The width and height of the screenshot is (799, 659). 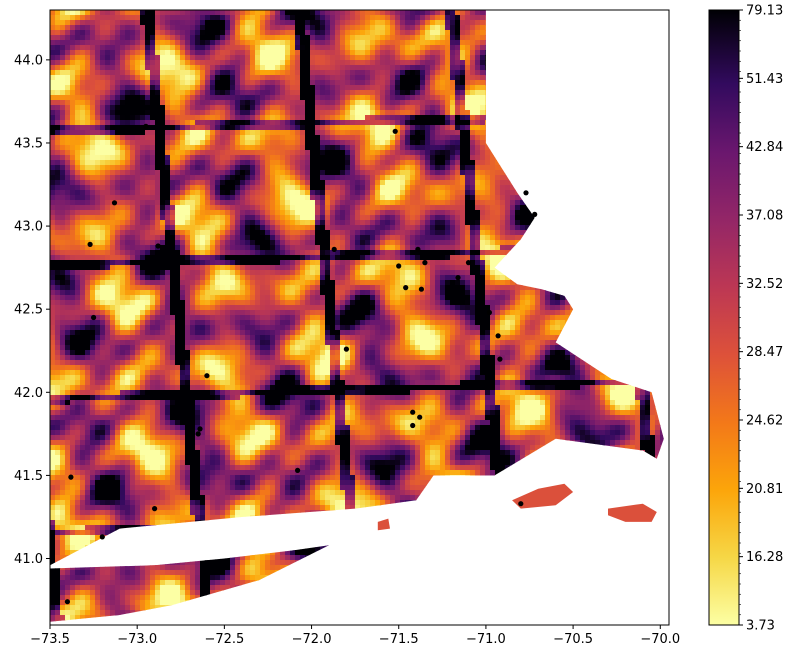 What do you see at coordinates (764, 557) in the screenshot?
I see `colorbar-tick-label: 16.28` at bounding box center [764, 557].